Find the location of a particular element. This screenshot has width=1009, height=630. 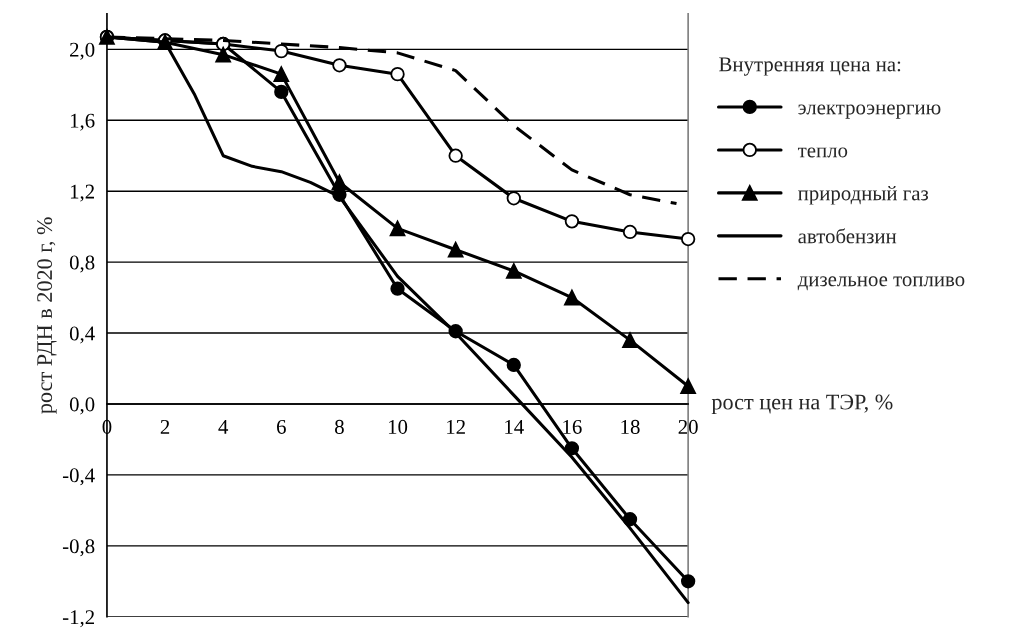

y-tick-label: -1,2 is located at coordinates (78, 619).